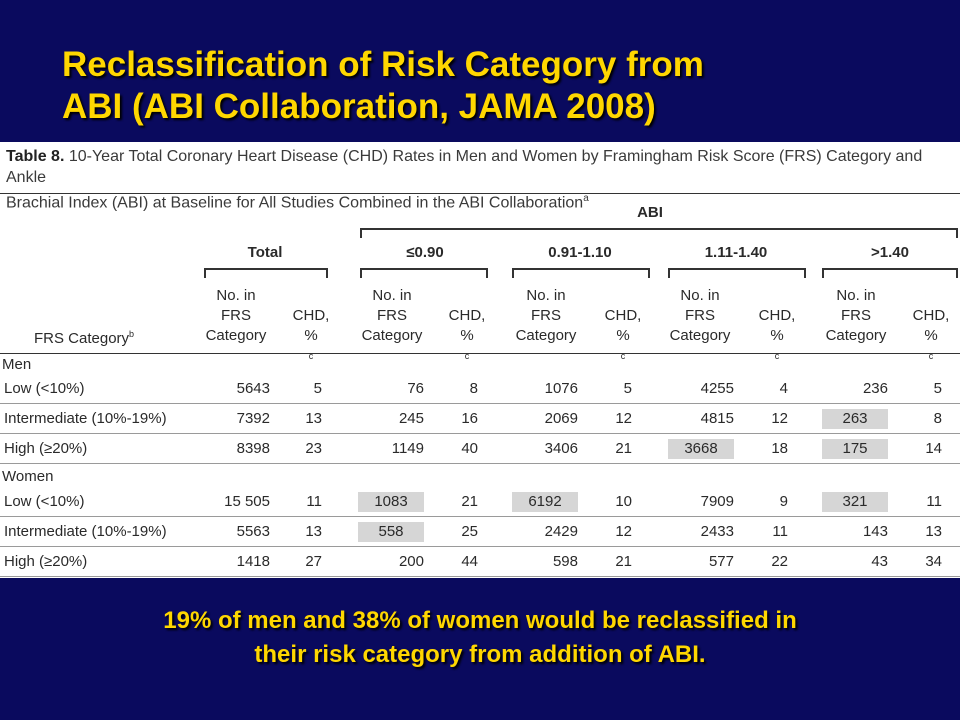  What do you see at coordinates (253, 448) in the screenshot?
I see `table-cell: 8398` at bounding box center [253, 448].